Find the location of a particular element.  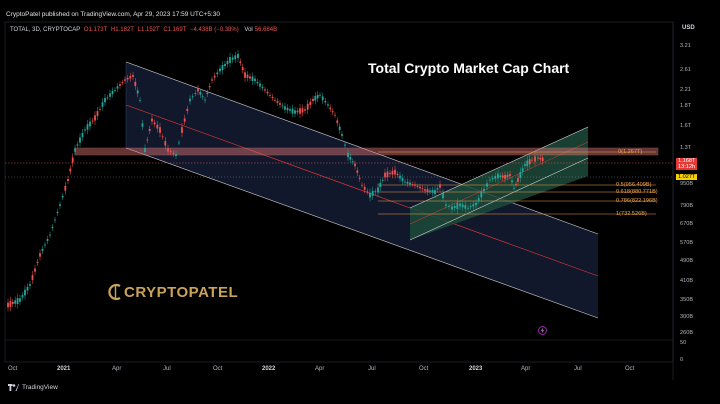

price-tick-label: 300B is located at coordinates (687, 317).